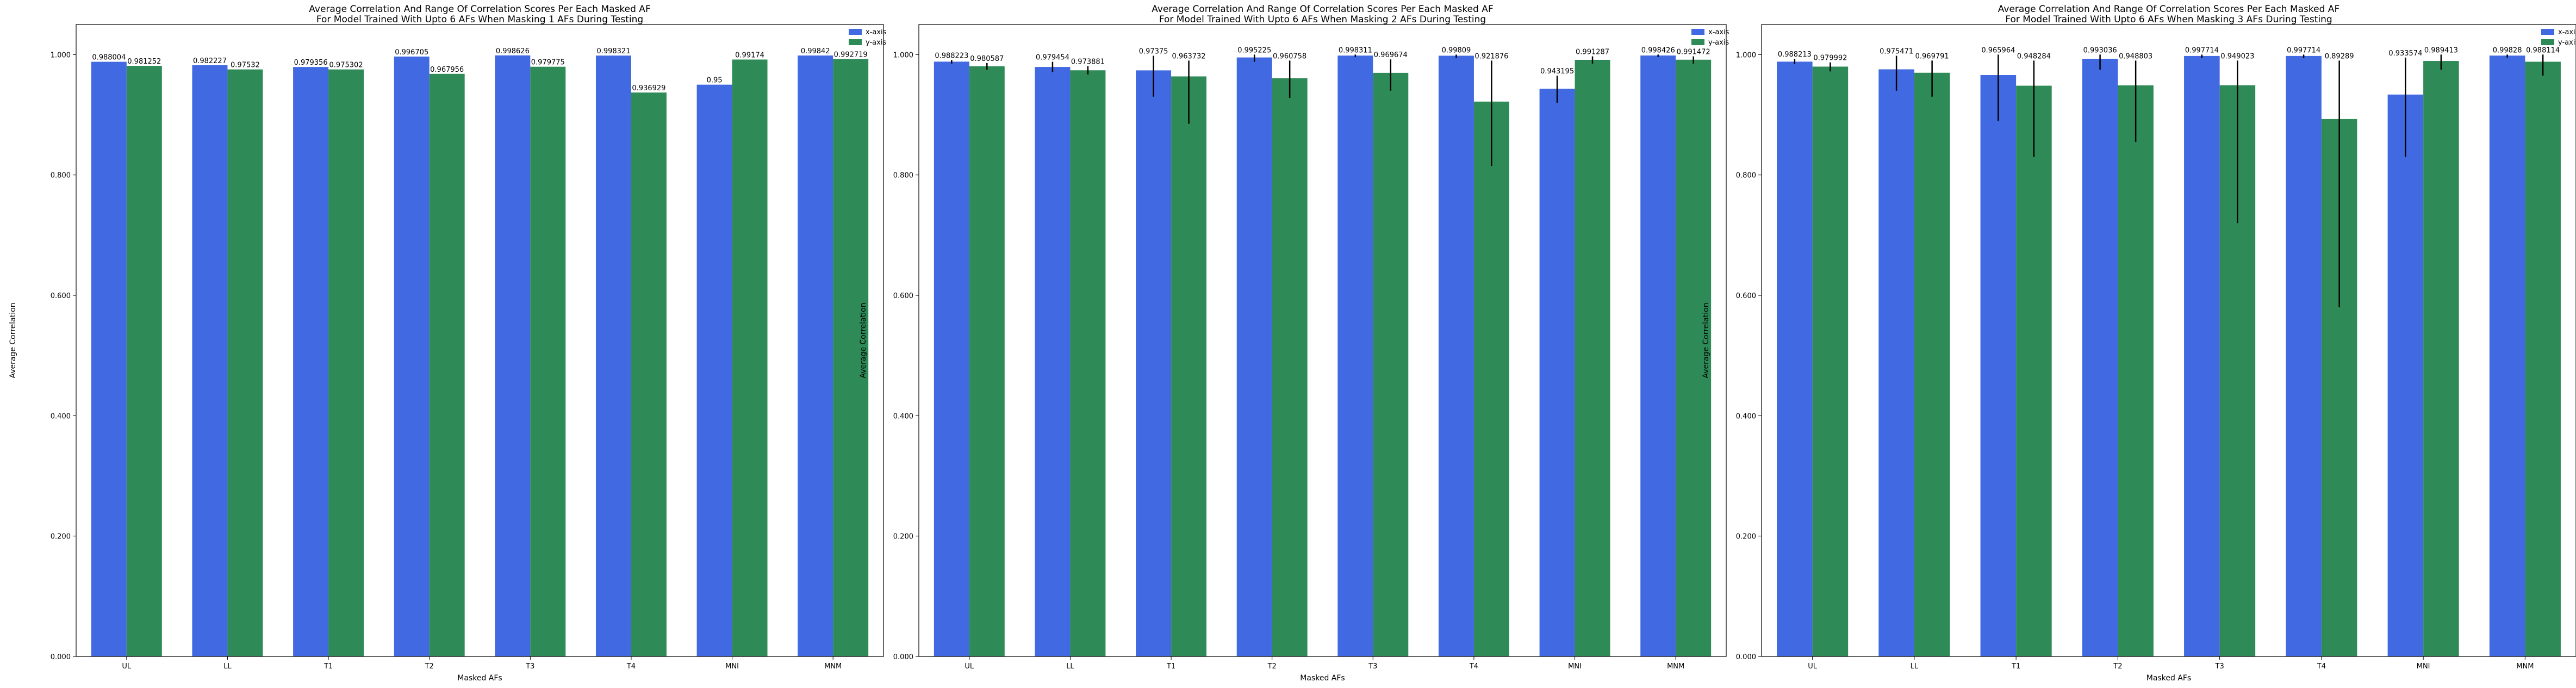 The image size is (2576, 688). Describe the element at coordinates (144, 361) in the screenshot. I see `bar-y-axis-UL` at that location.